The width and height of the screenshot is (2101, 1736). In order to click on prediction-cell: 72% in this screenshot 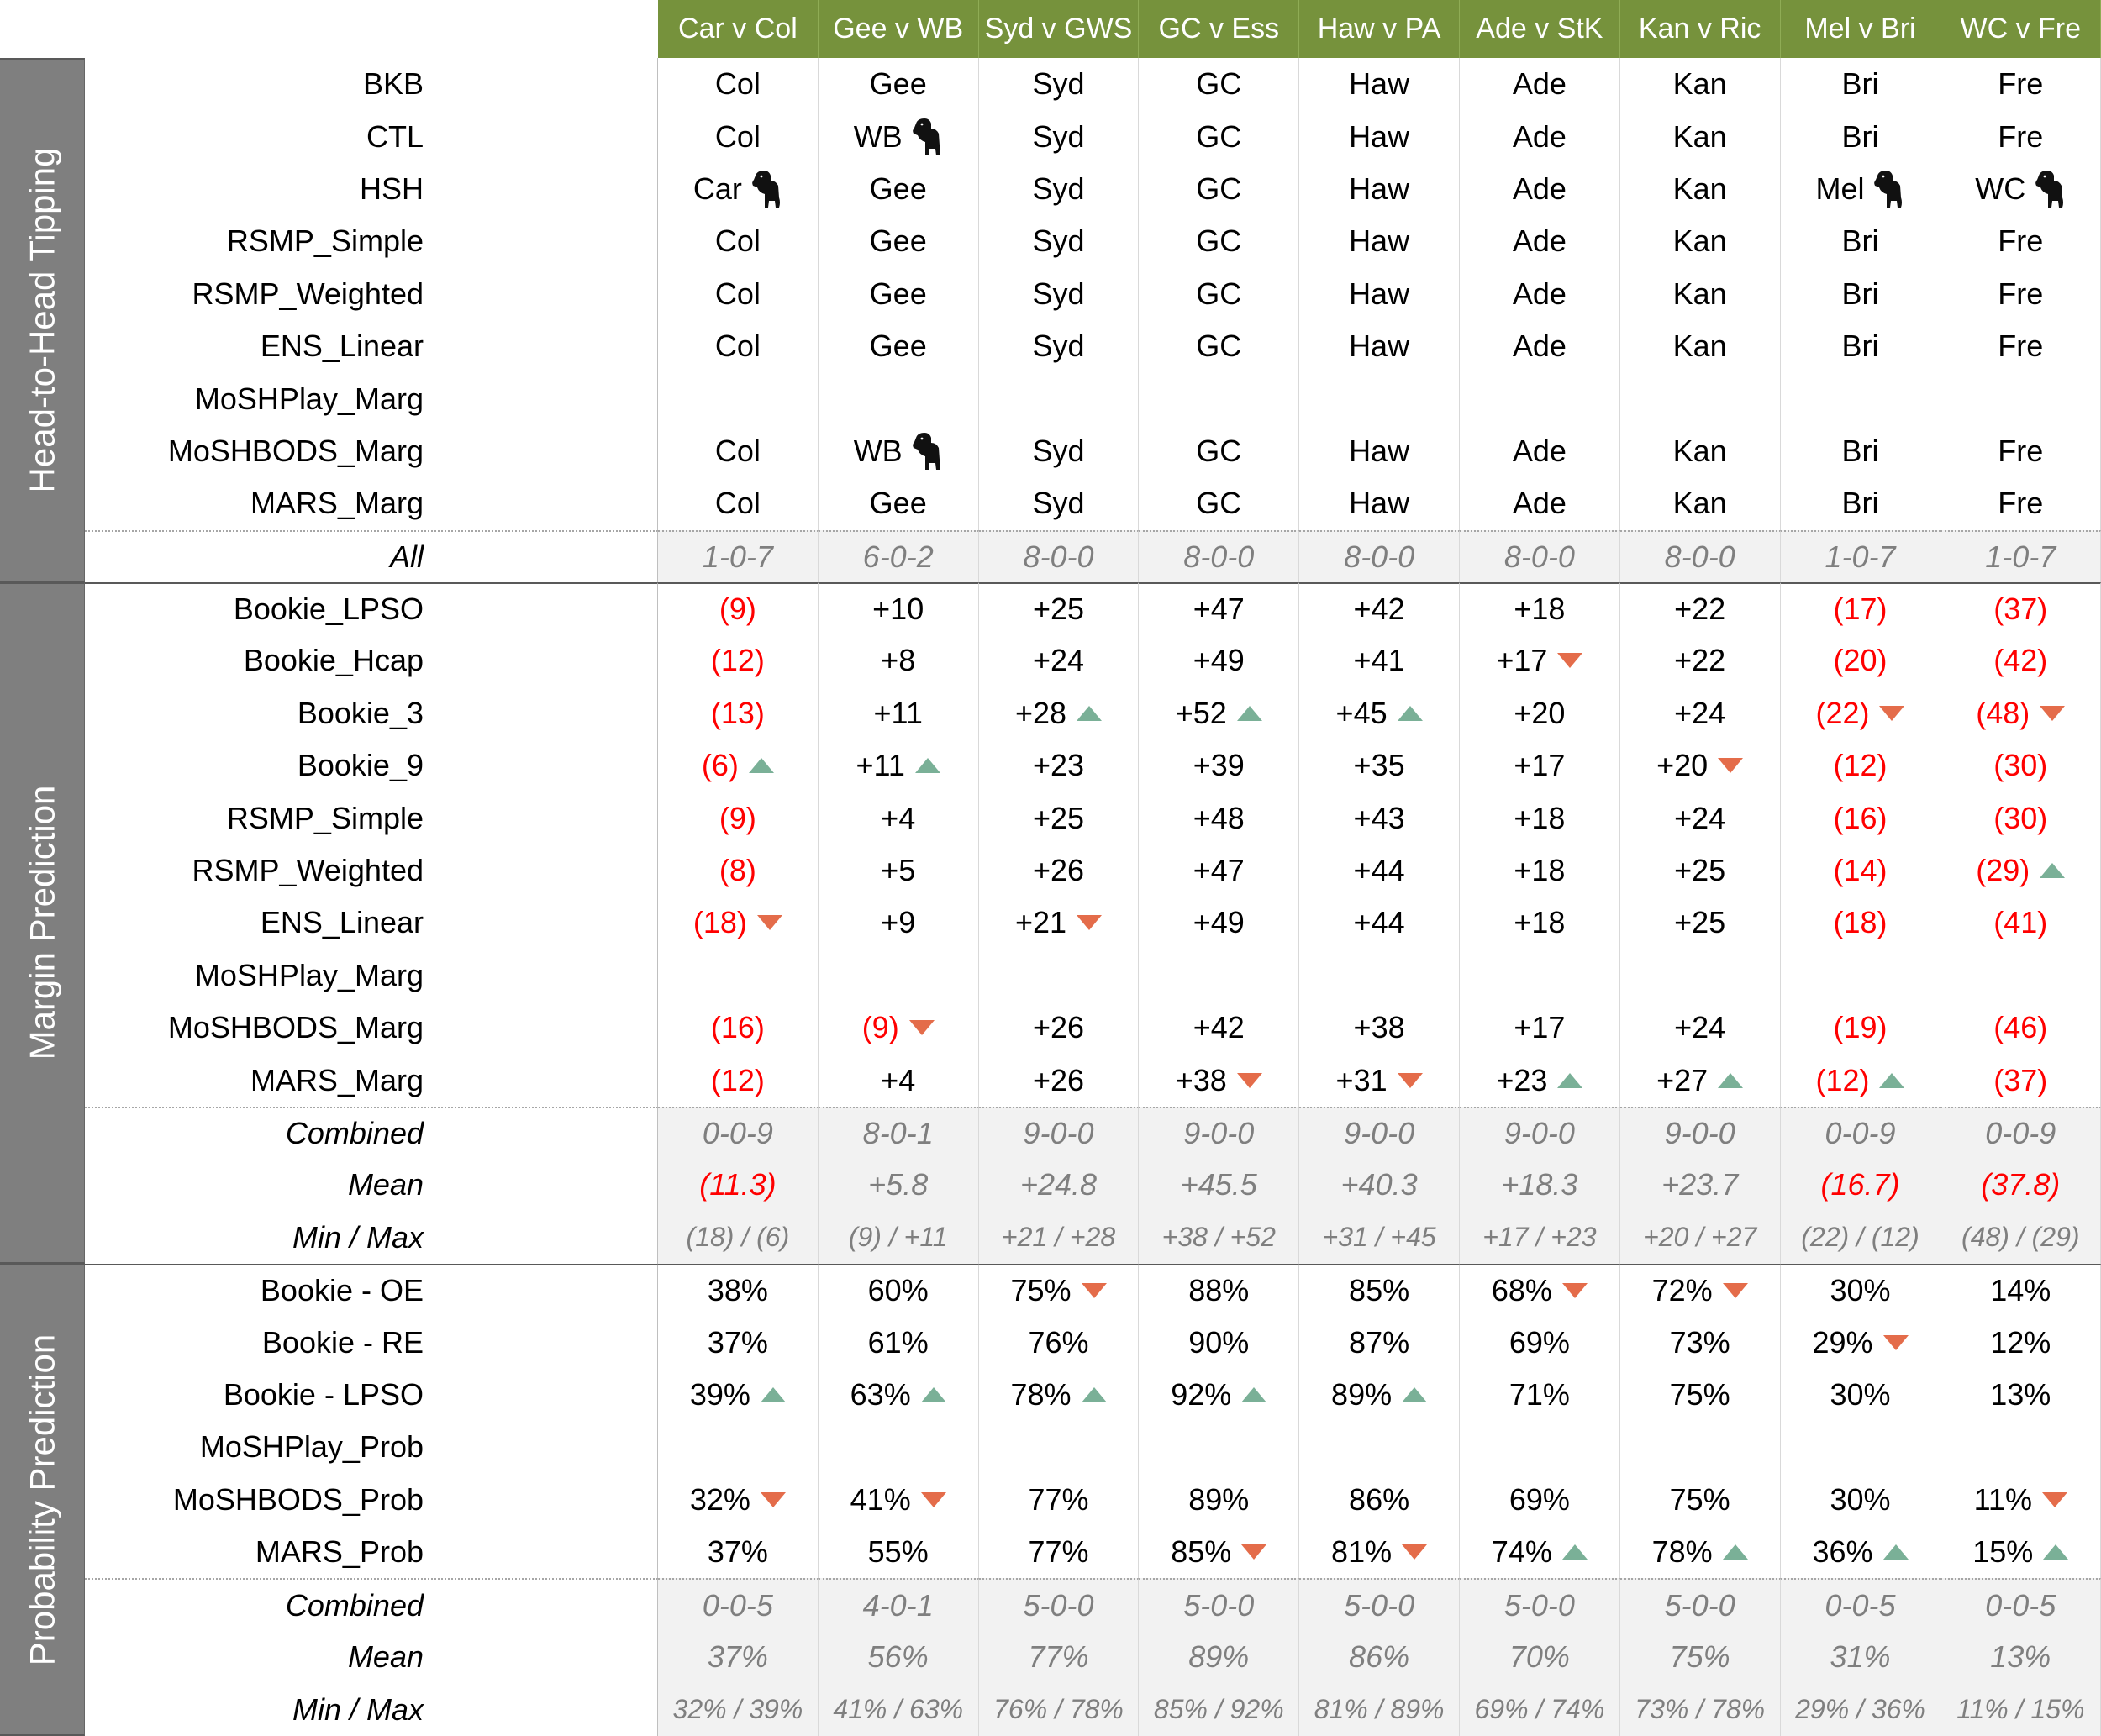, I will do `click(1700, 1290)`.